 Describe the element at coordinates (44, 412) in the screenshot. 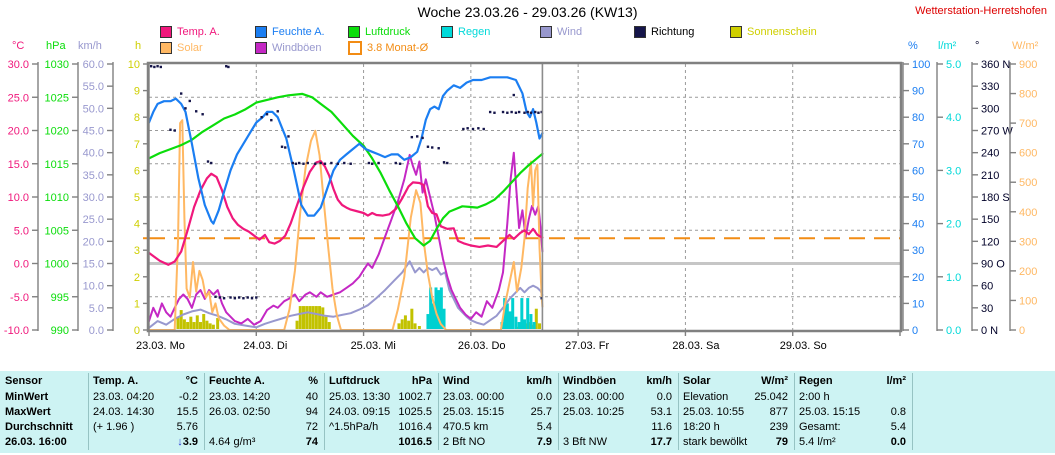

I see `table-row-sensor-1: MaxWert` at that location.